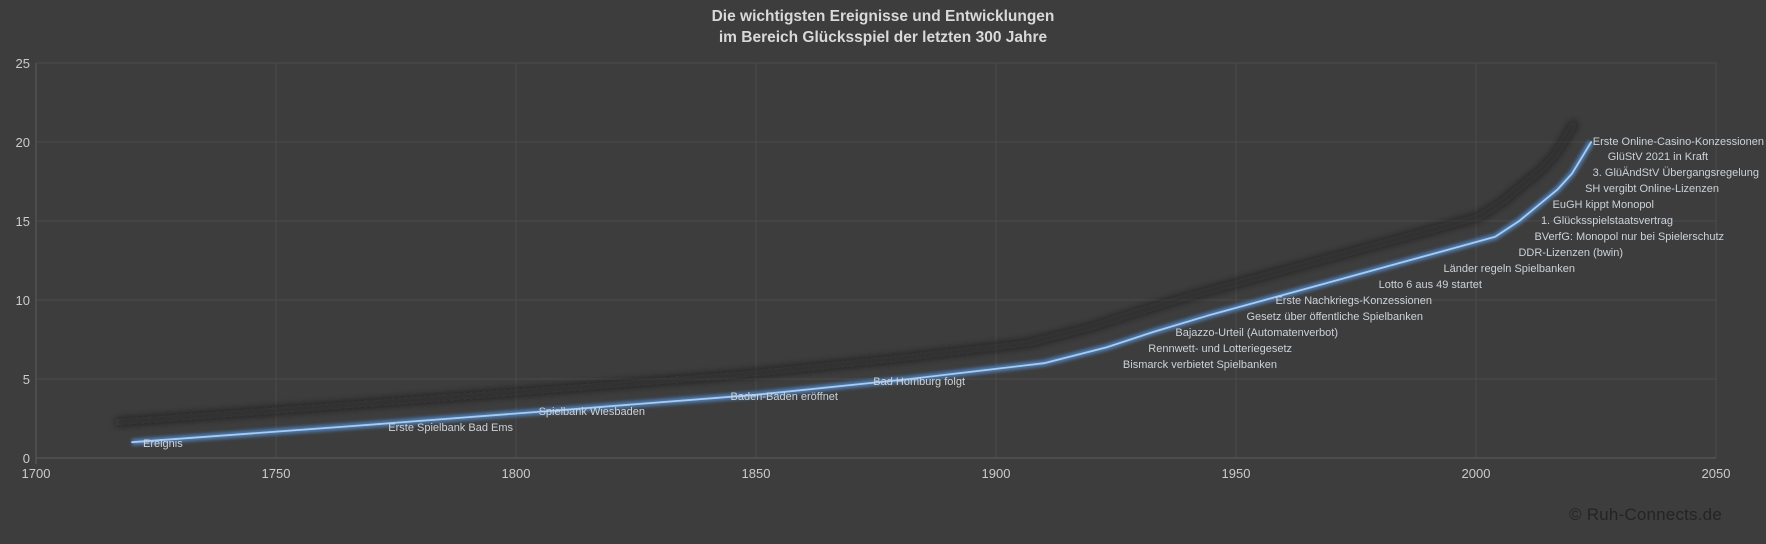  I want to click on x-tick-label: 1850, so click(756, 473).